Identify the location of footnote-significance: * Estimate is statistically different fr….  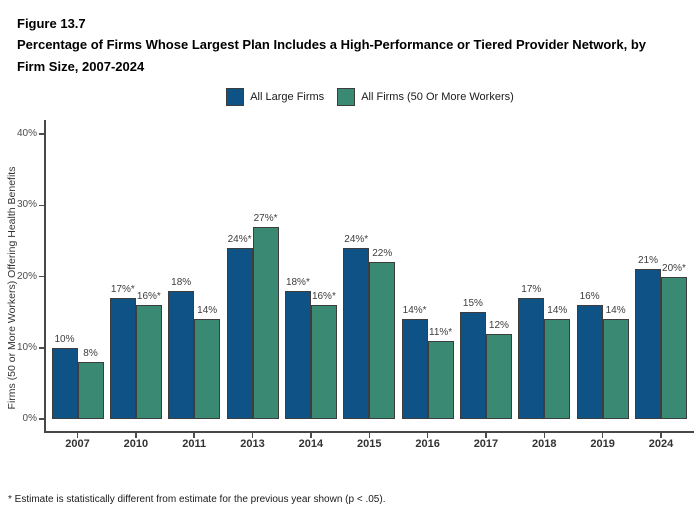
(197, 499).